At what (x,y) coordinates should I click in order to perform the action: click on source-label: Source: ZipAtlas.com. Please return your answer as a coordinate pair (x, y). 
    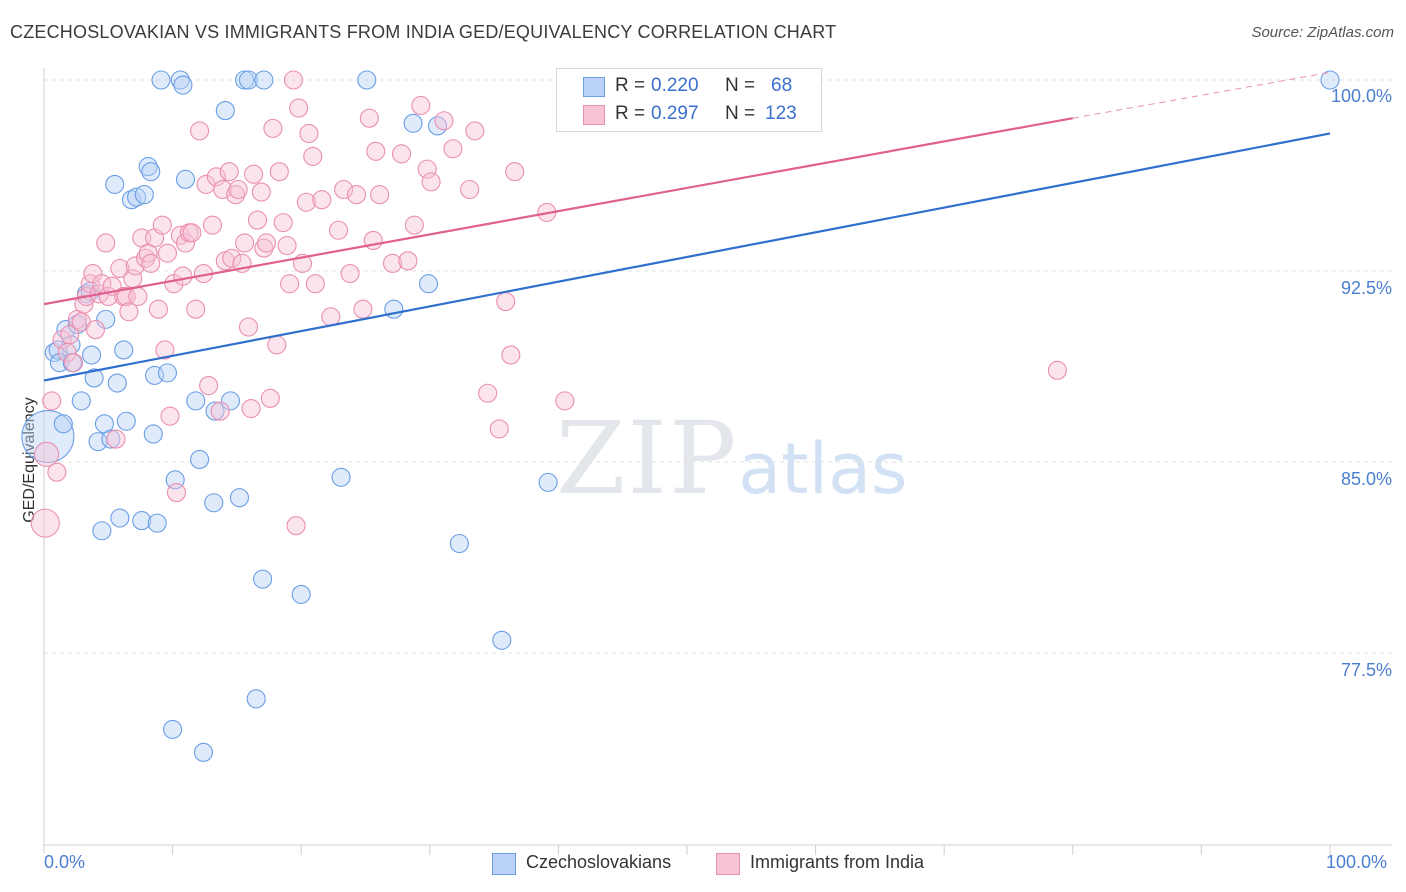
    Looking at the image, I should click on (1322, 32).